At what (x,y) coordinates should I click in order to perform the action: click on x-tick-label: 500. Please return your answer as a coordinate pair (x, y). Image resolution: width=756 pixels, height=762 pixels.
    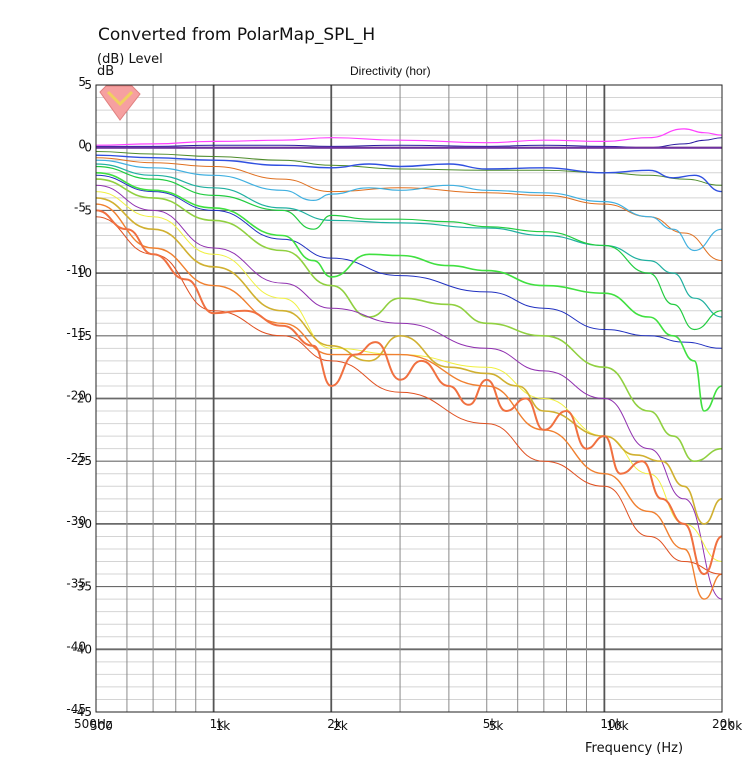
    Looking at the image, I should click on (101, 726).